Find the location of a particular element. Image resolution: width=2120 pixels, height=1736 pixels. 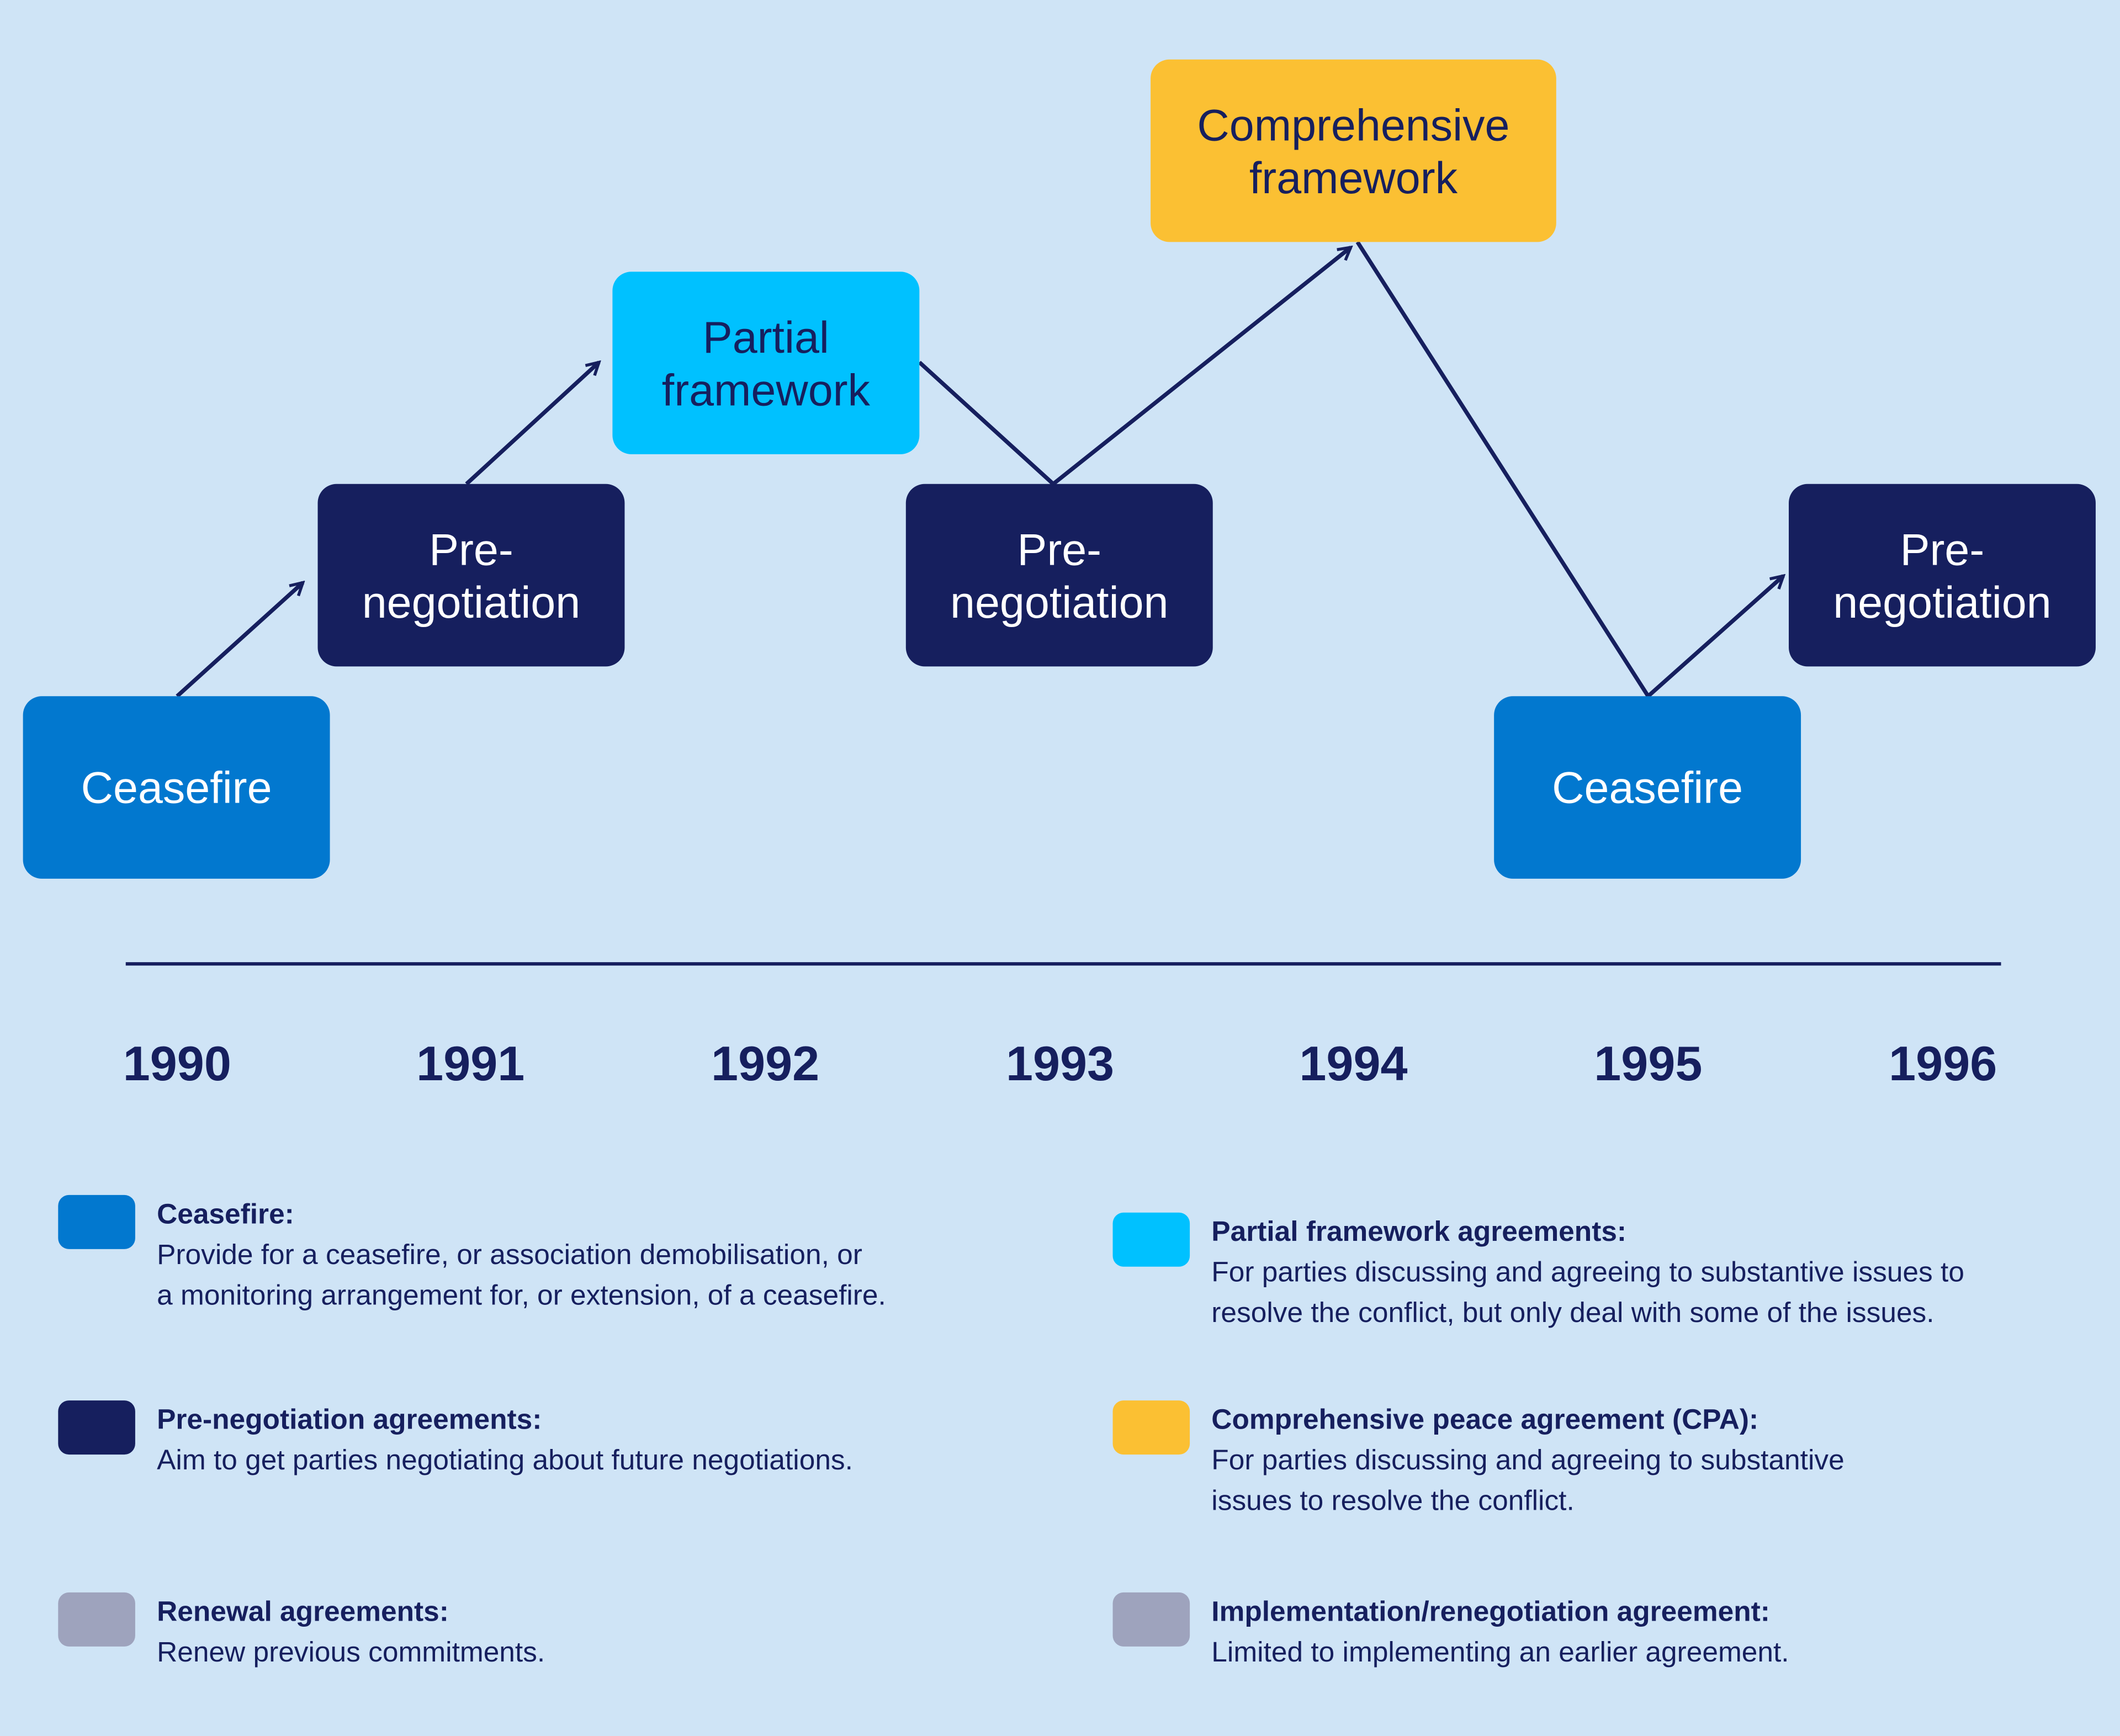

box-pre-negotiation-1991: Pre- negotiation is located at coordinates (471, 575).